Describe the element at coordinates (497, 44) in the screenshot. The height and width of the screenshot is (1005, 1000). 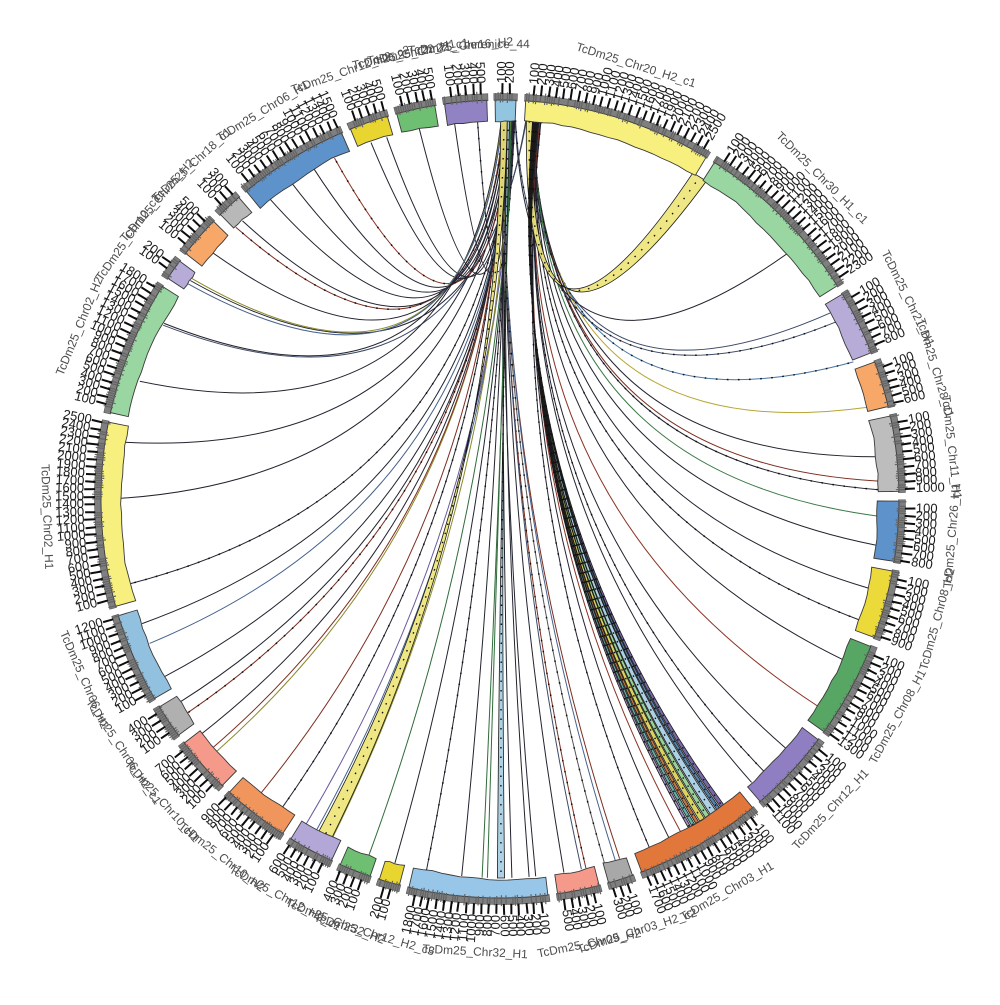
I see `svg-text: berenice_44` at that location.